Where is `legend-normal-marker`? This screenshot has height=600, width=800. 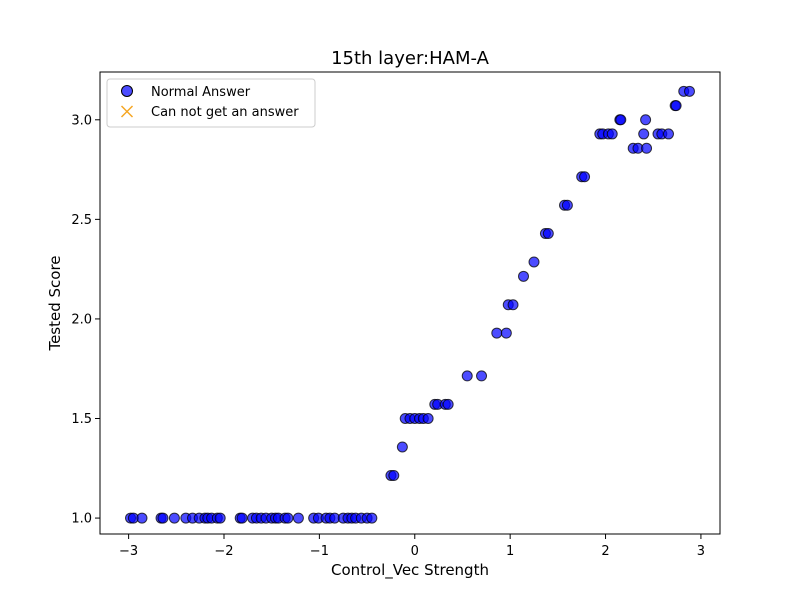 legend-normal-marker is located at coordinates (127, 91).